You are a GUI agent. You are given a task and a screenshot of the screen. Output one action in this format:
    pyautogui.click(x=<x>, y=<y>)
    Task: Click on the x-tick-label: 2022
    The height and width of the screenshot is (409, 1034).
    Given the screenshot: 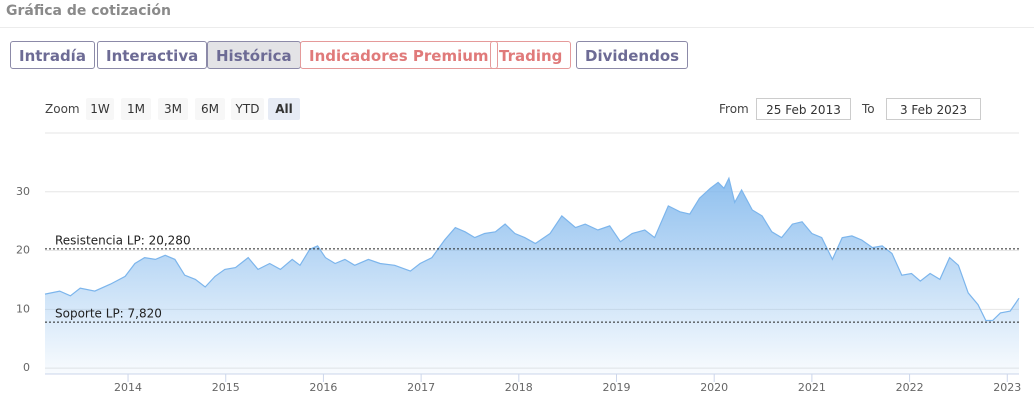 What is the action you would take?
    pyautogui.click(x=910, y=387)
    